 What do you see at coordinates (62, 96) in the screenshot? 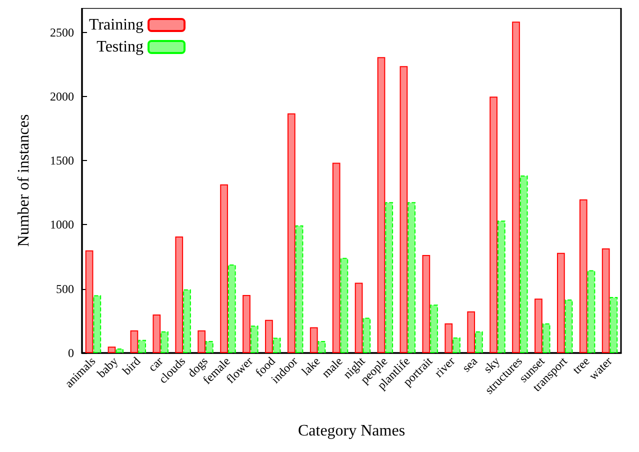
I see `y-tick-label: 2000` at bounding box center [62, 96].